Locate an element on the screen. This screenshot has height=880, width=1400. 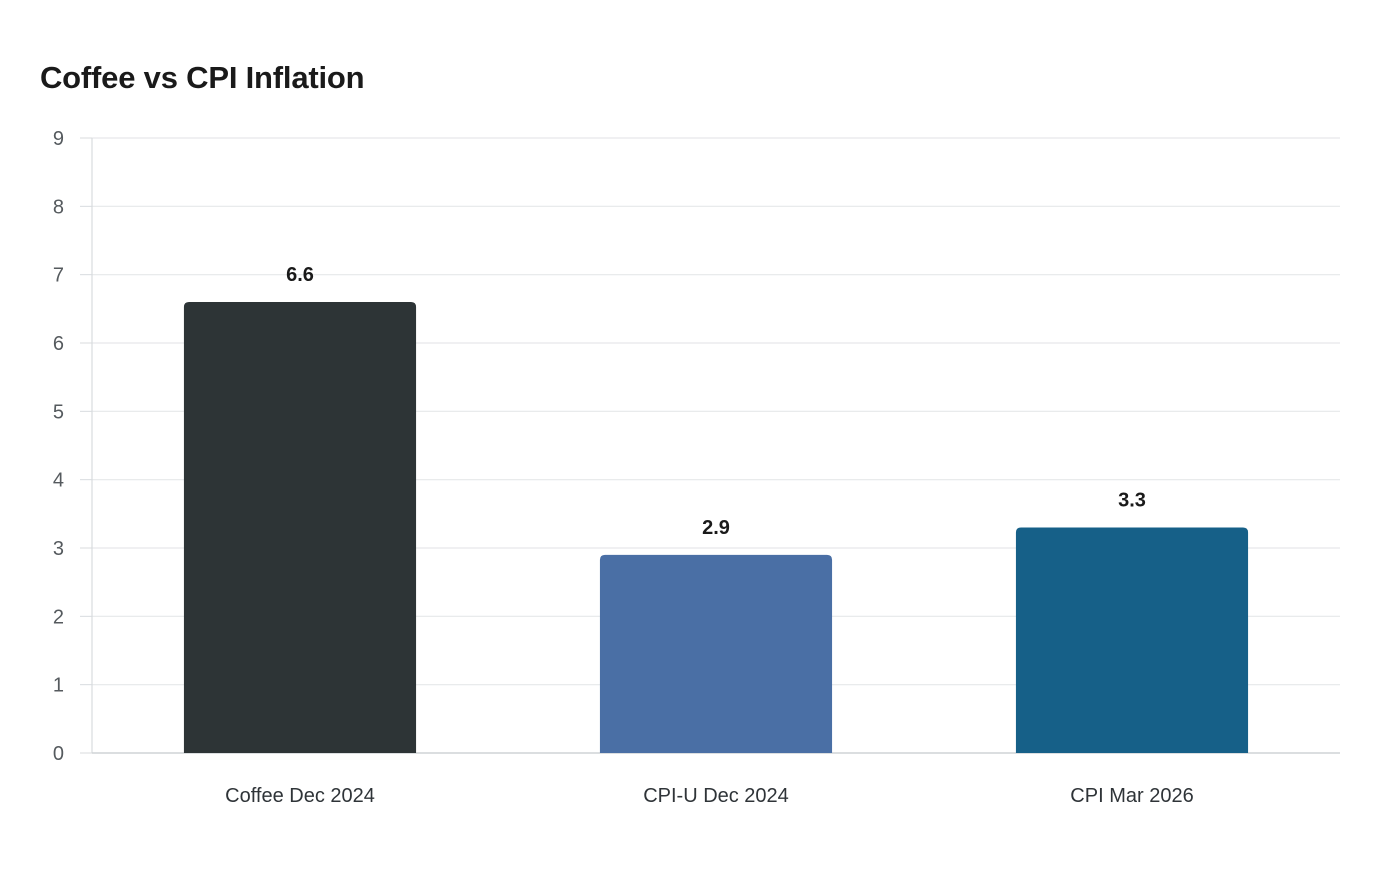
x-category-label: CPI-U Dec 2024 is located at coordinates (716, 796).